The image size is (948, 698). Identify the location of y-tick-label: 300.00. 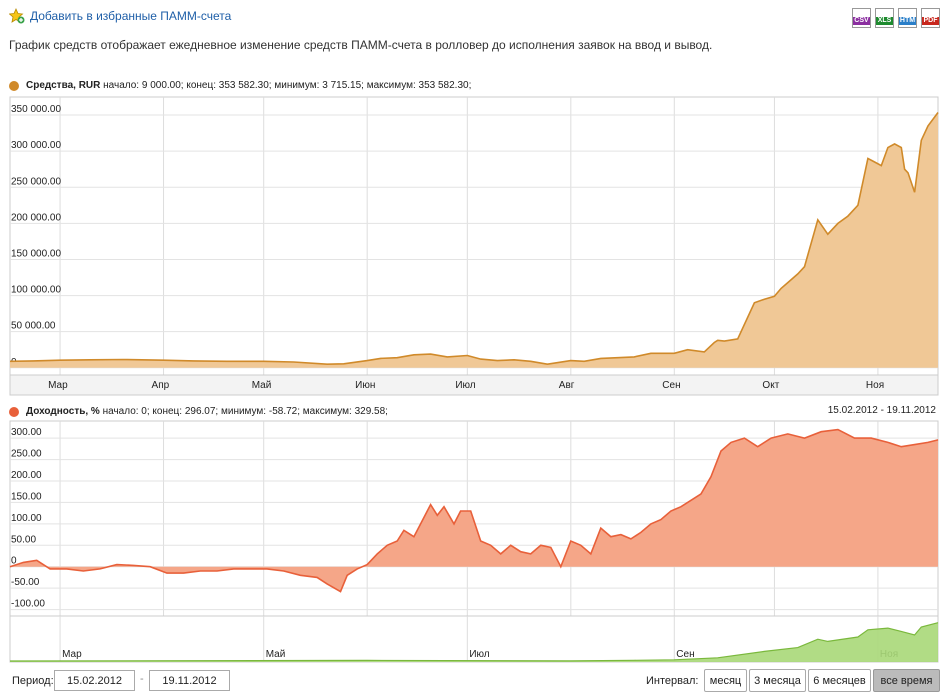
(26, 432).